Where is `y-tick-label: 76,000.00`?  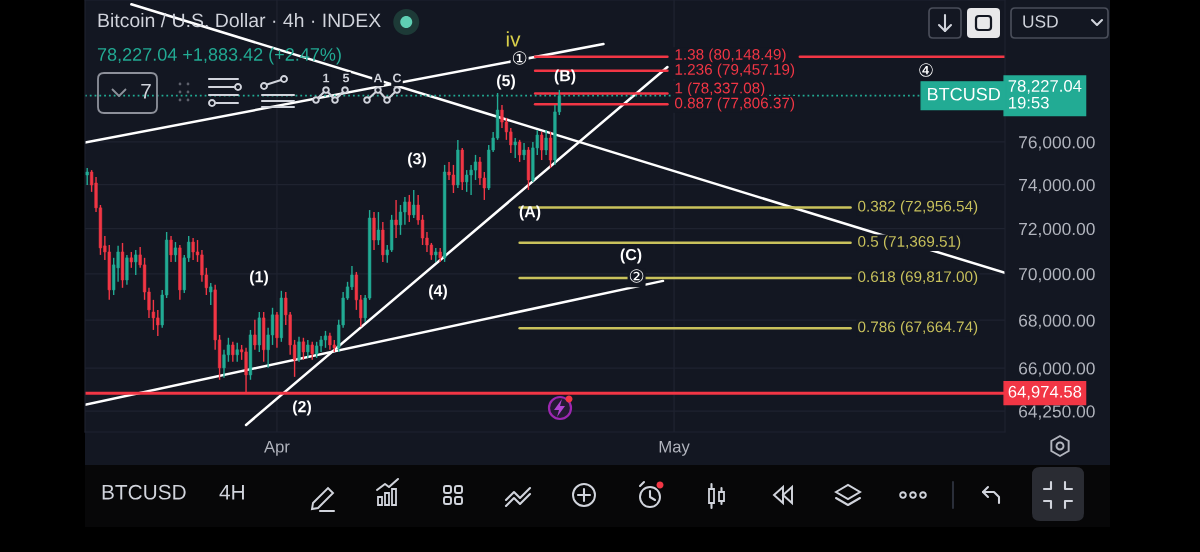 y-tick-label: 76,000.00 is located at coordinates (1057, 143).